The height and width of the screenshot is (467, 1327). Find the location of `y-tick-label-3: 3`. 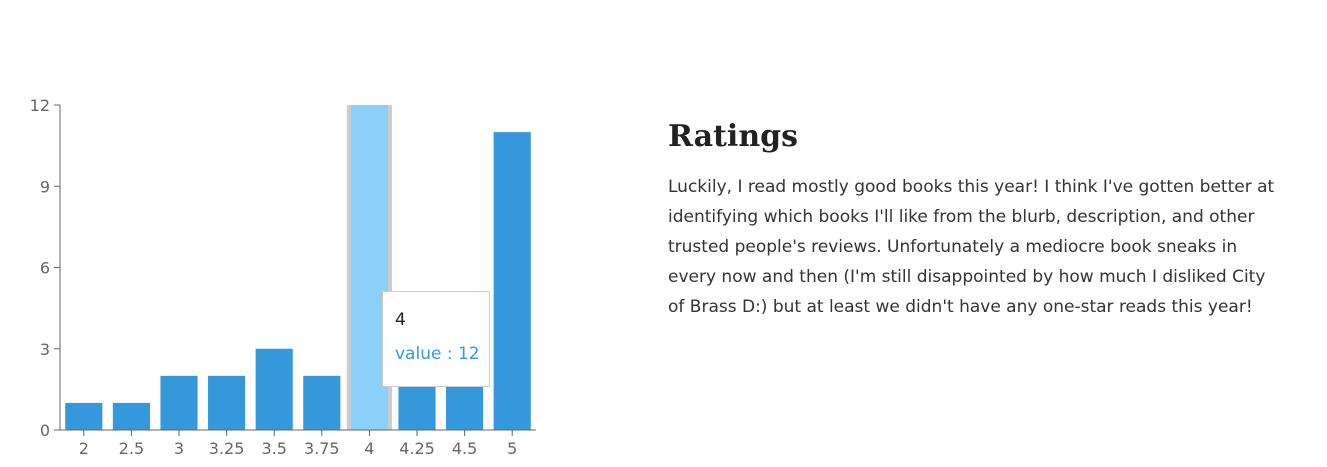

y-tick-label-3: 3 is located at coordinates (45, 349).